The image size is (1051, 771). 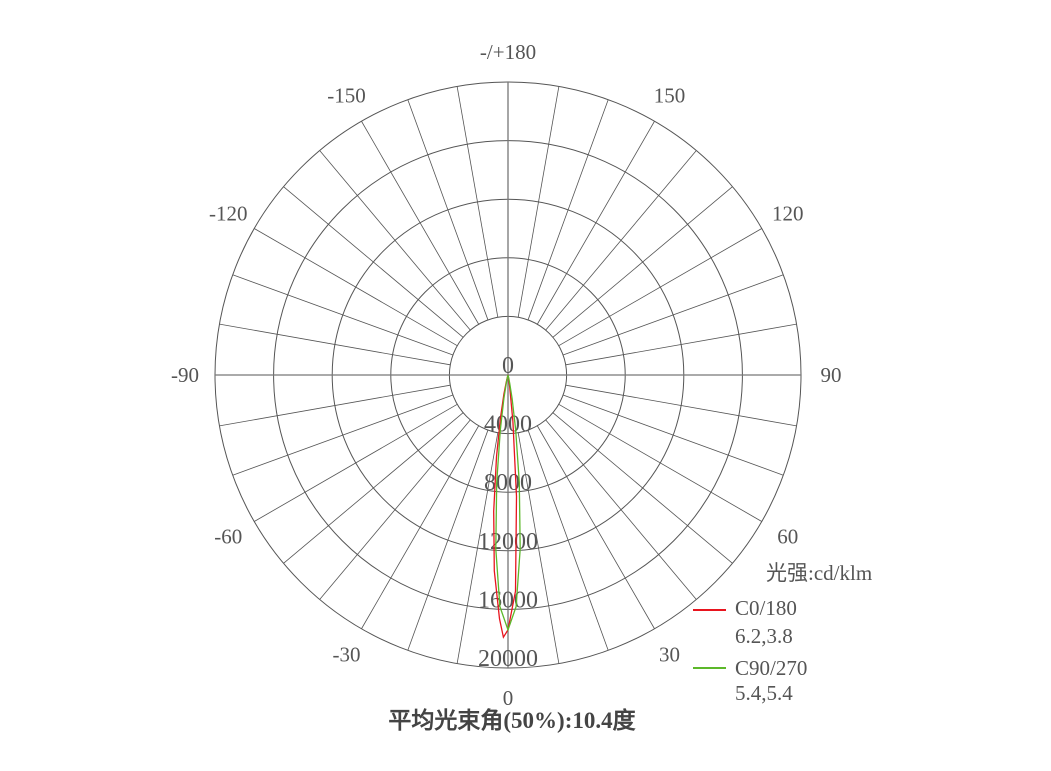 I want to click on angle-label: 30, so click(x=669, y=655).